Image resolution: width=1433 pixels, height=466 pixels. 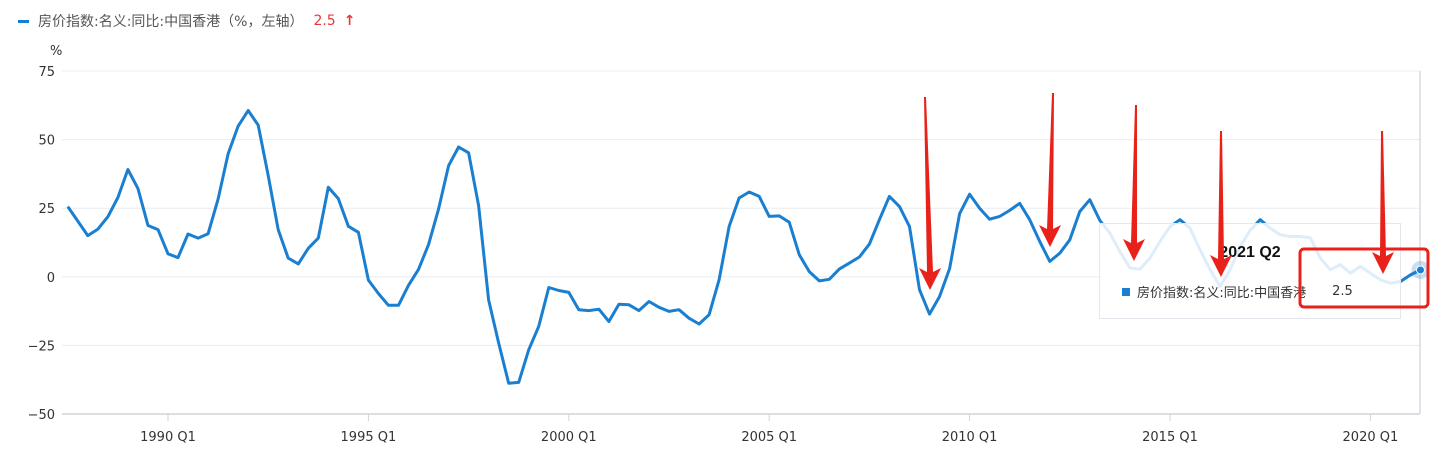 What do you see at coordinates (46, 209) in the screenshot?
I see `y-tick-label: 25` at bounding box center [46, 209].